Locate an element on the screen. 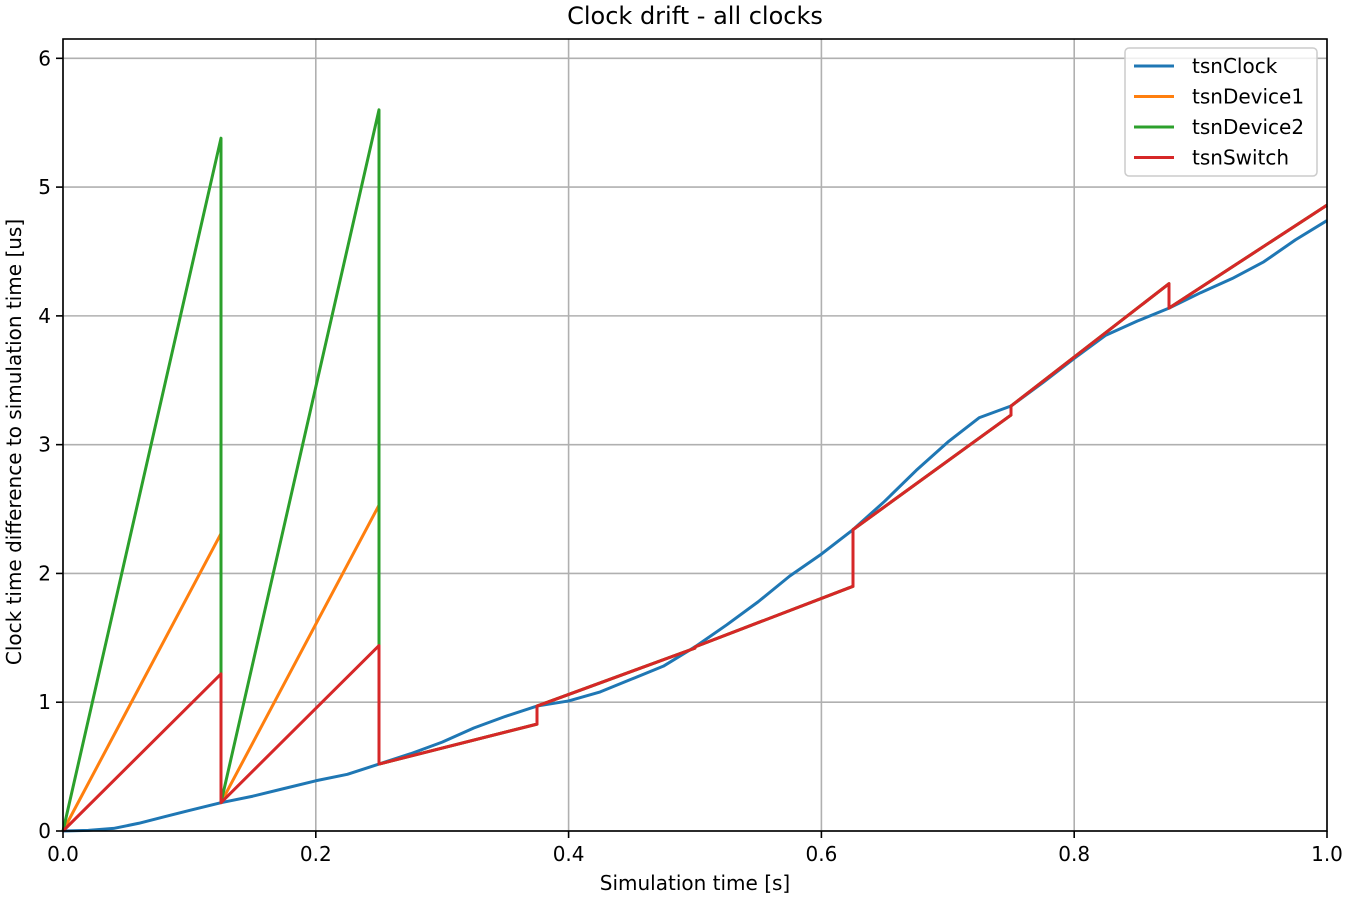 This screenshot has width=1350, height=900. y-tick-label: 6 is located at coordinates (44, 58).